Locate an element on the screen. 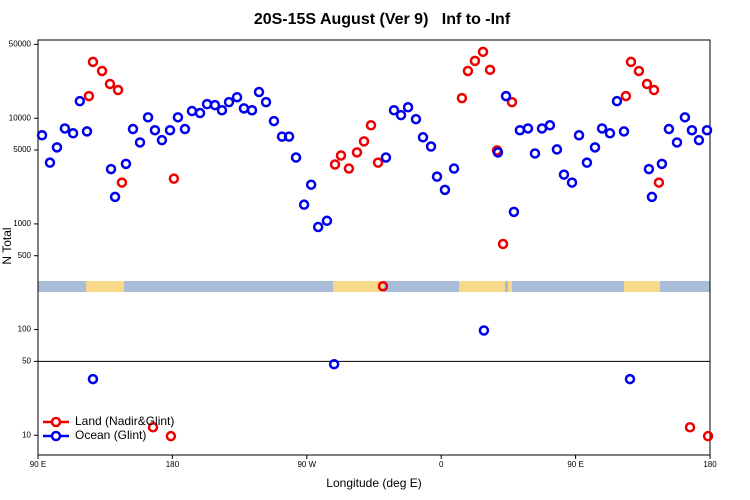 Image resolution: width=750 pixels, height=500 pixels. y-axis-label: N Total is located at coordinates (7, 245).